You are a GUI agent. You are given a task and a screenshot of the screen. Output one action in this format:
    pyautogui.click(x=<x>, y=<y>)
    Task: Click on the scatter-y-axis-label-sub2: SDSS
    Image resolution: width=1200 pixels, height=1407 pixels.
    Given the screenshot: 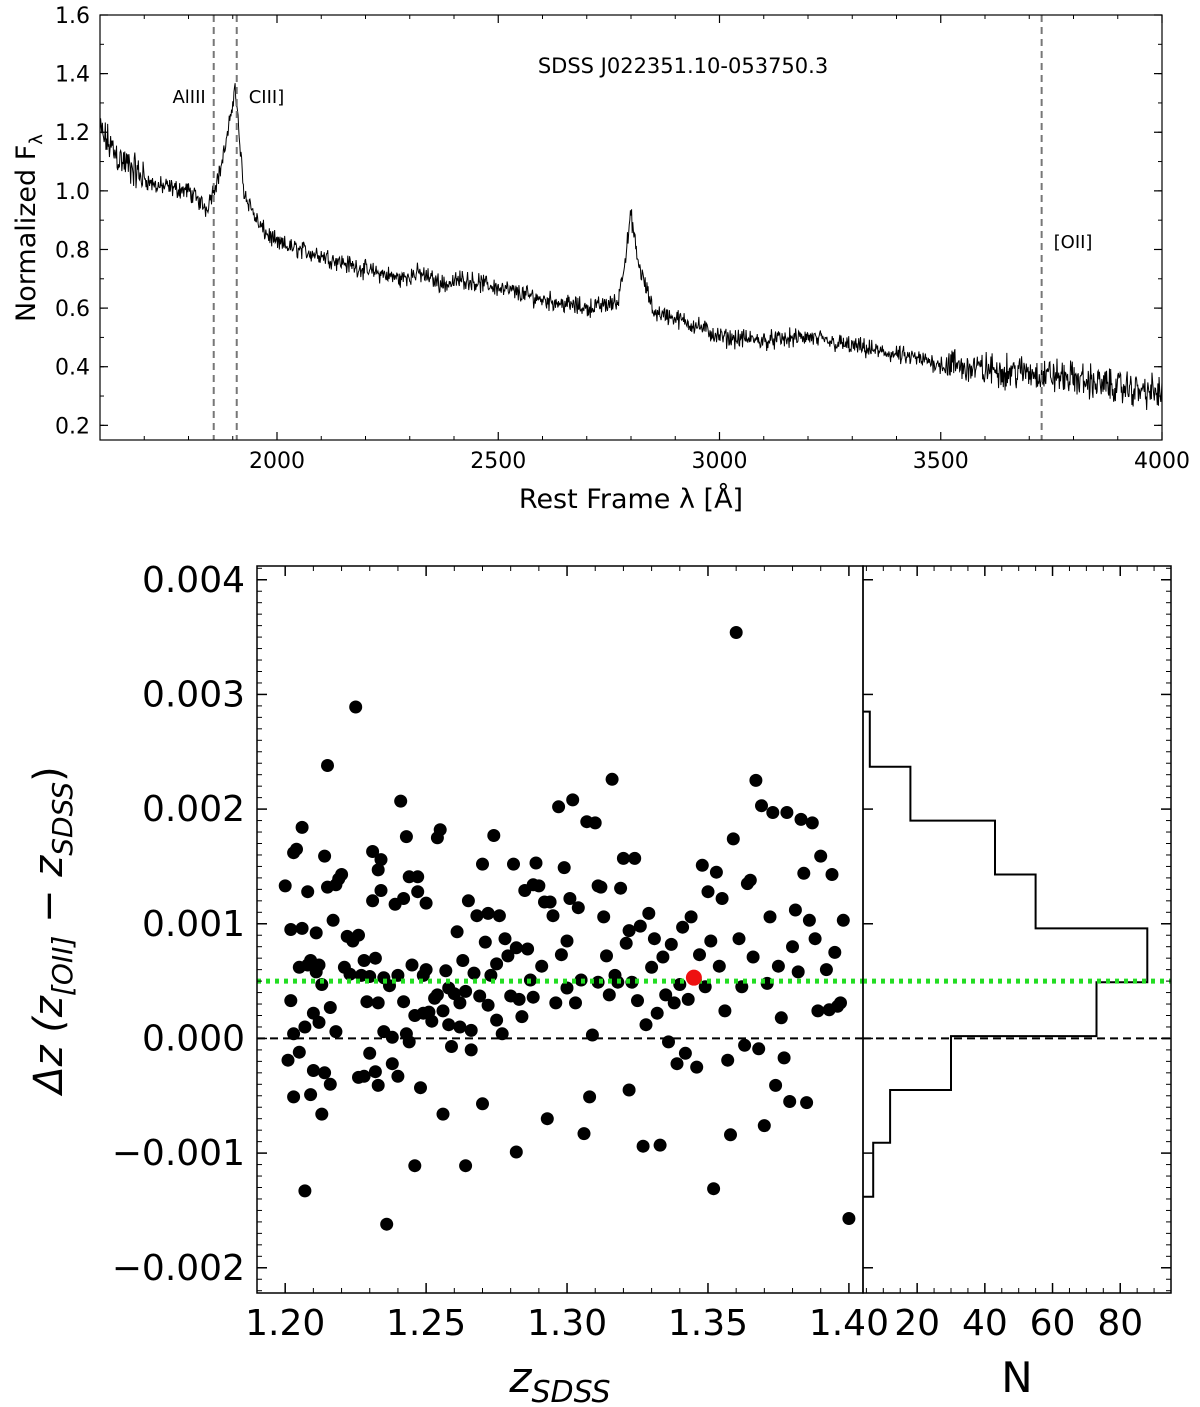 What is the action you would take?
    pyautogui.click(x=62, y=819)
    